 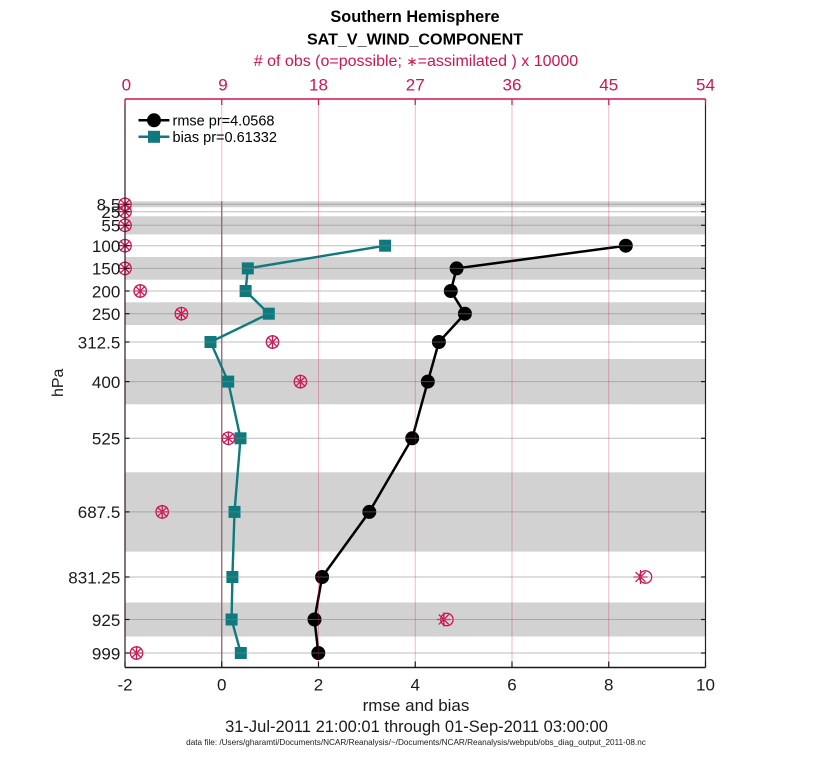 What do you see at coordinates (106, 620) in the screenshot?
I see `svg-text: 925` at bounding box center [106, 620].